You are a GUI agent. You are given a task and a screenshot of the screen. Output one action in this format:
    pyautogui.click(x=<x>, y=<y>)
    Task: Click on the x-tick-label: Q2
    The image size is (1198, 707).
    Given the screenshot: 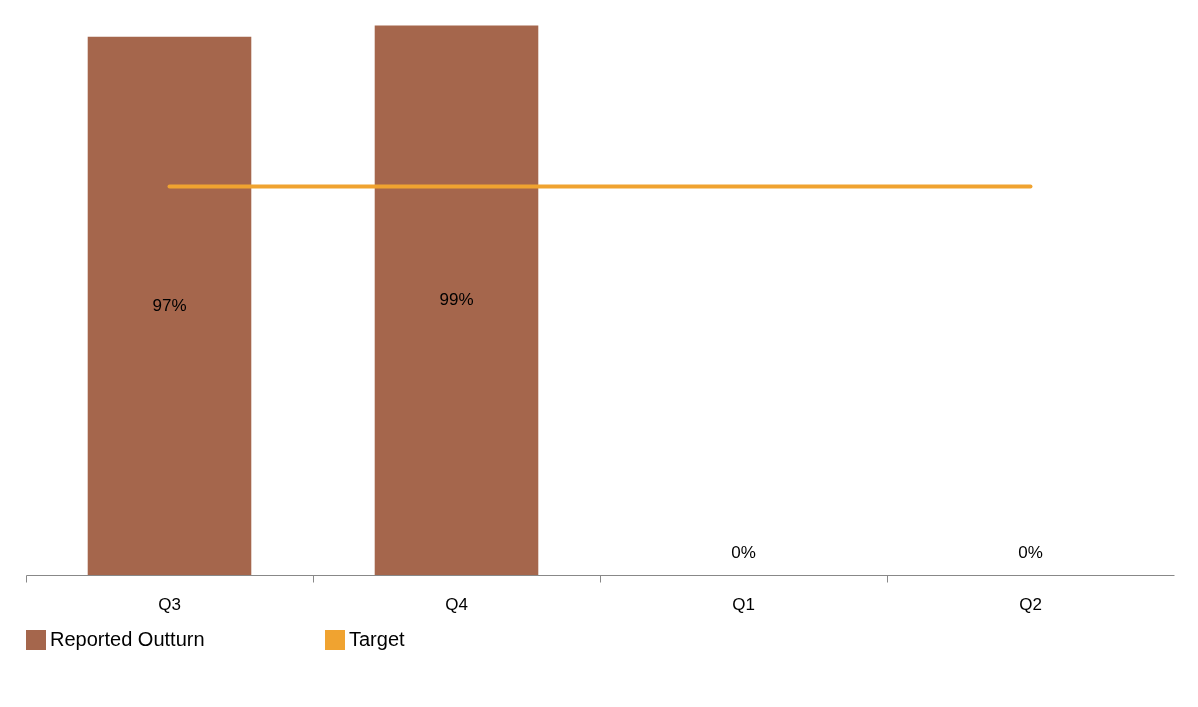 What is the action you would take?
    pyautogui.click(x=1030, y=604)
    